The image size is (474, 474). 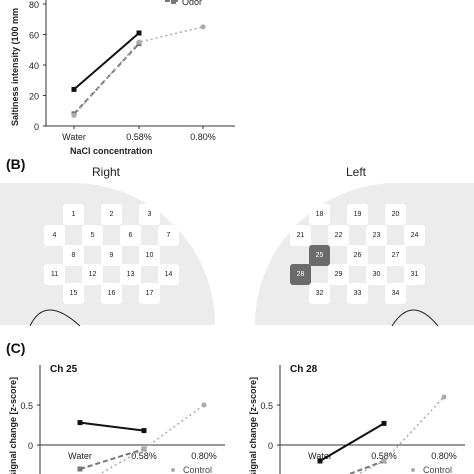 I want to click on a-legend-odor-marker, so click(x=173, y=2).